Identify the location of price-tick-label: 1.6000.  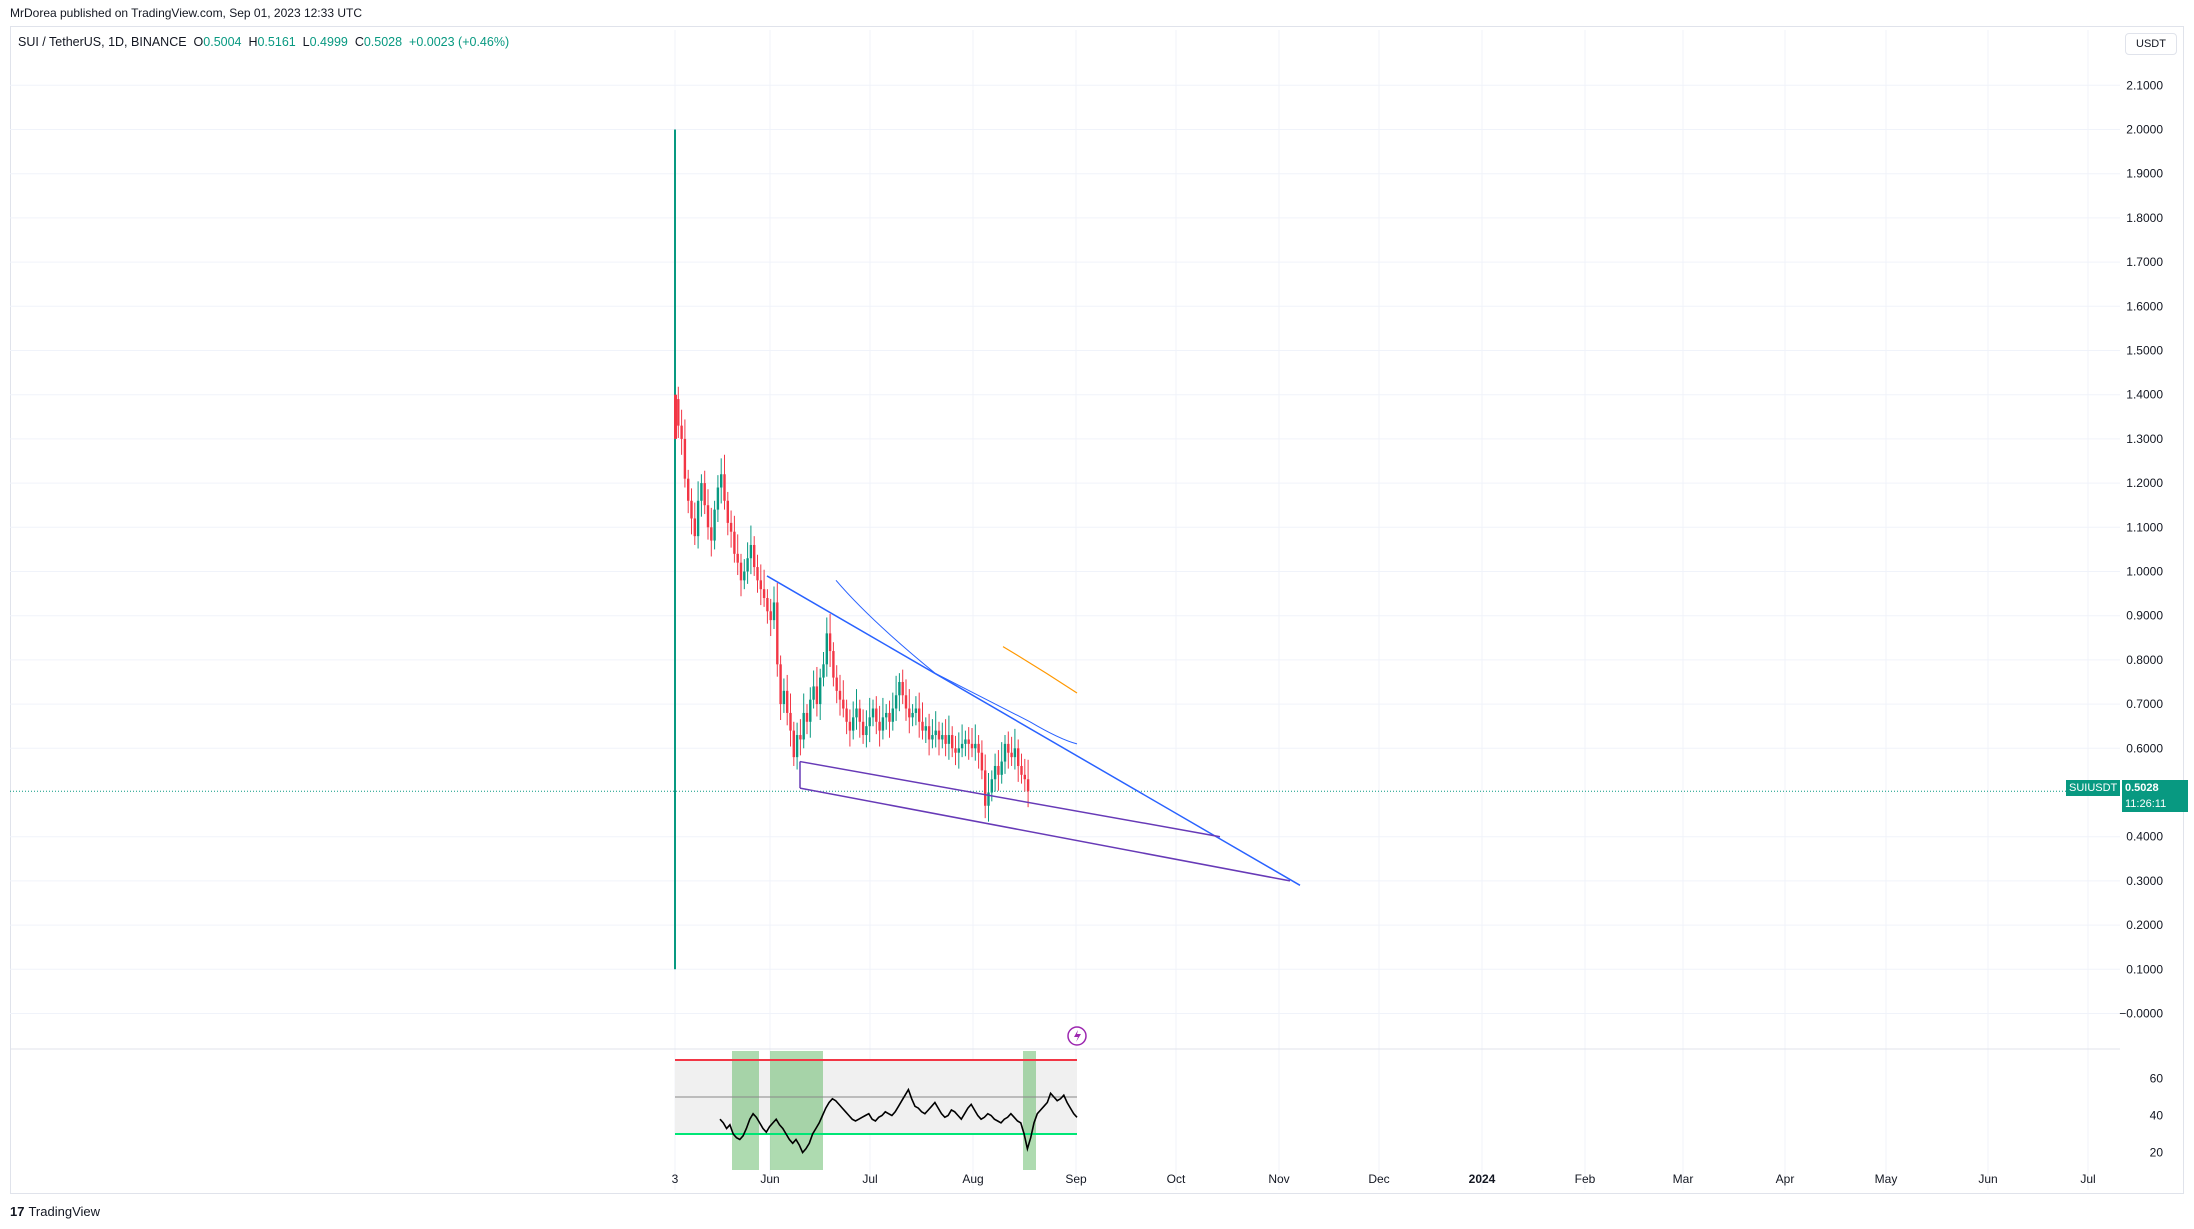
(2144, 306).